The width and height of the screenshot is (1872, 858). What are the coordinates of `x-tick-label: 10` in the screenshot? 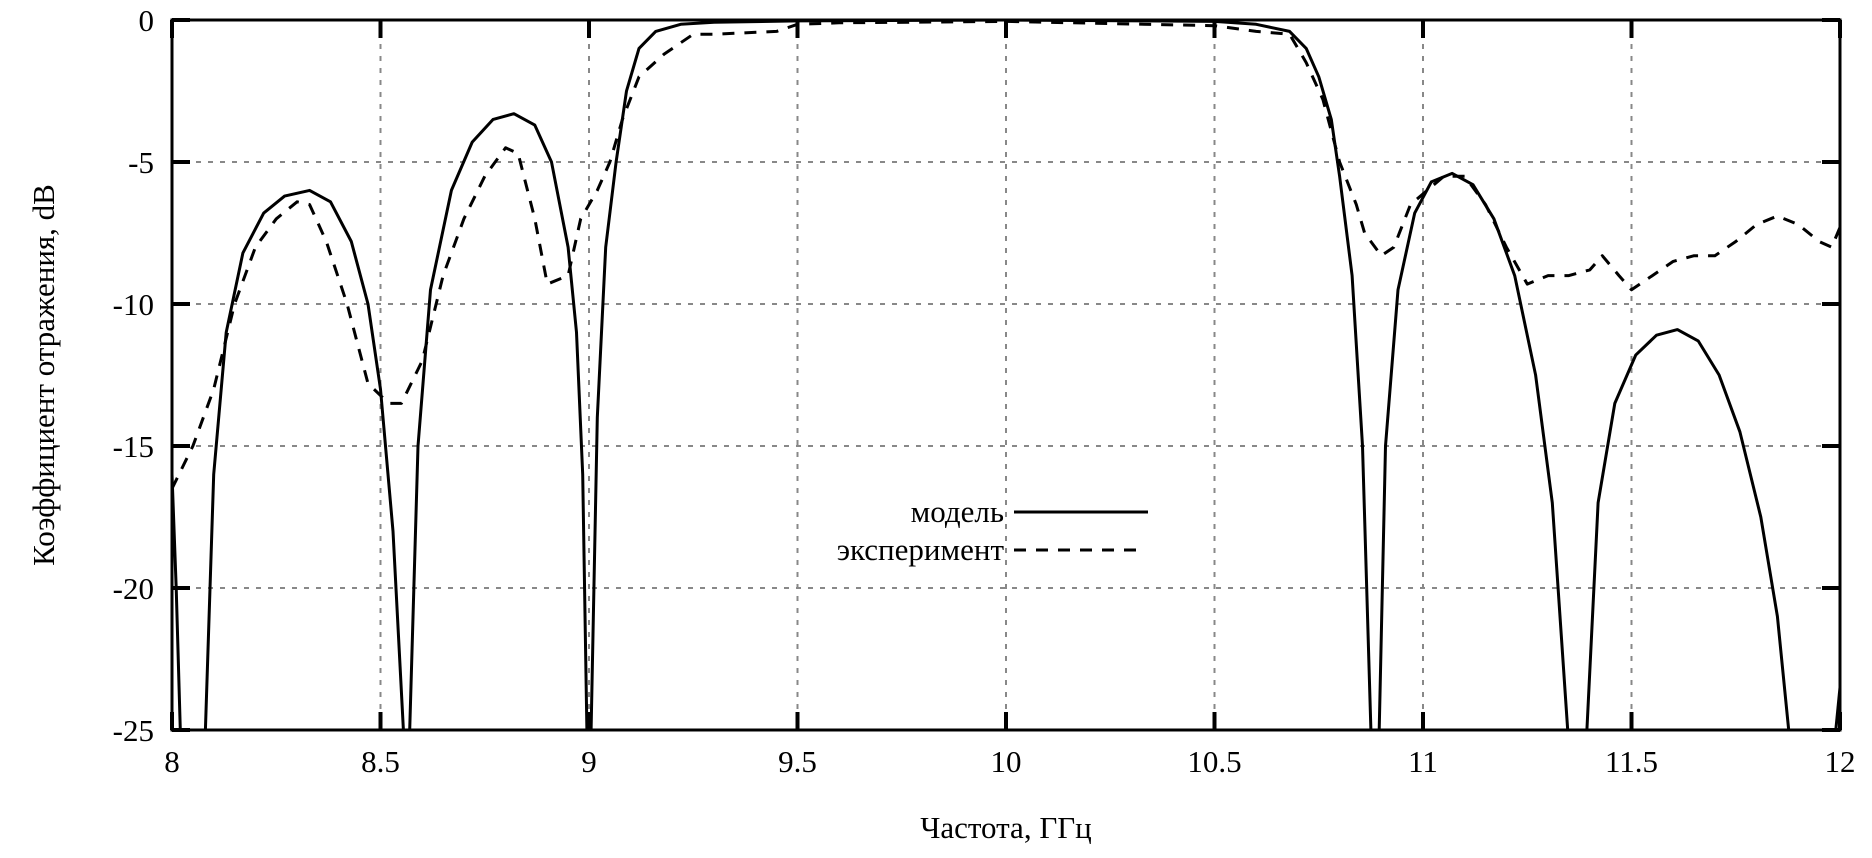 It's located at (1006, 761).